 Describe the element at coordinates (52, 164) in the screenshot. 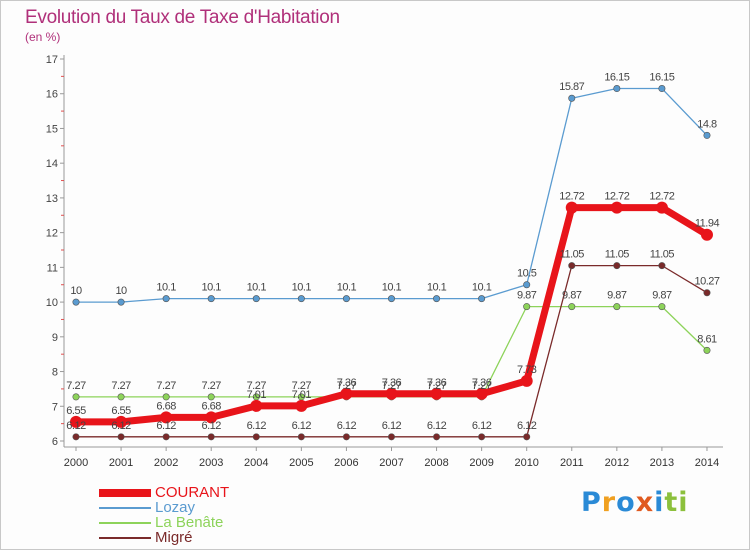

I see `y-tick-label: 14` at that location.